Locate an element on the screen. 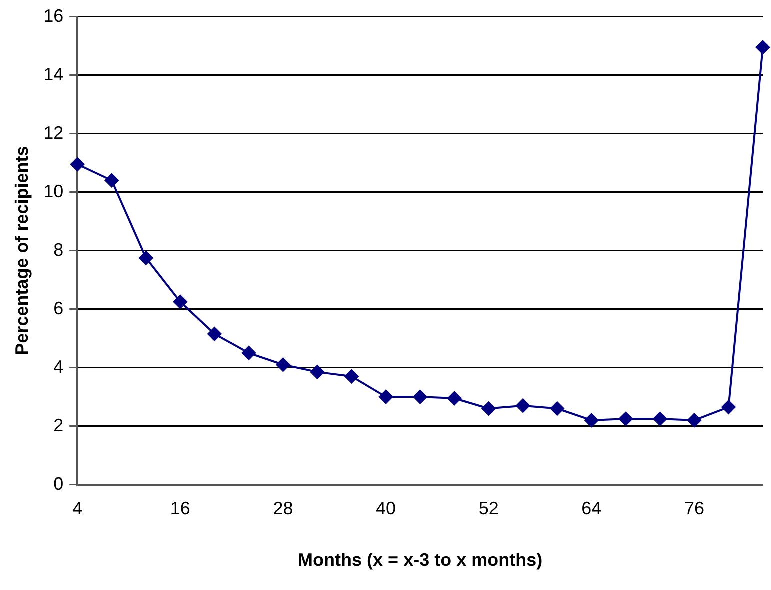 The height and width of the screenshot is (590, 771). y-tick-label: 0 is located at coordinates (59, 484).